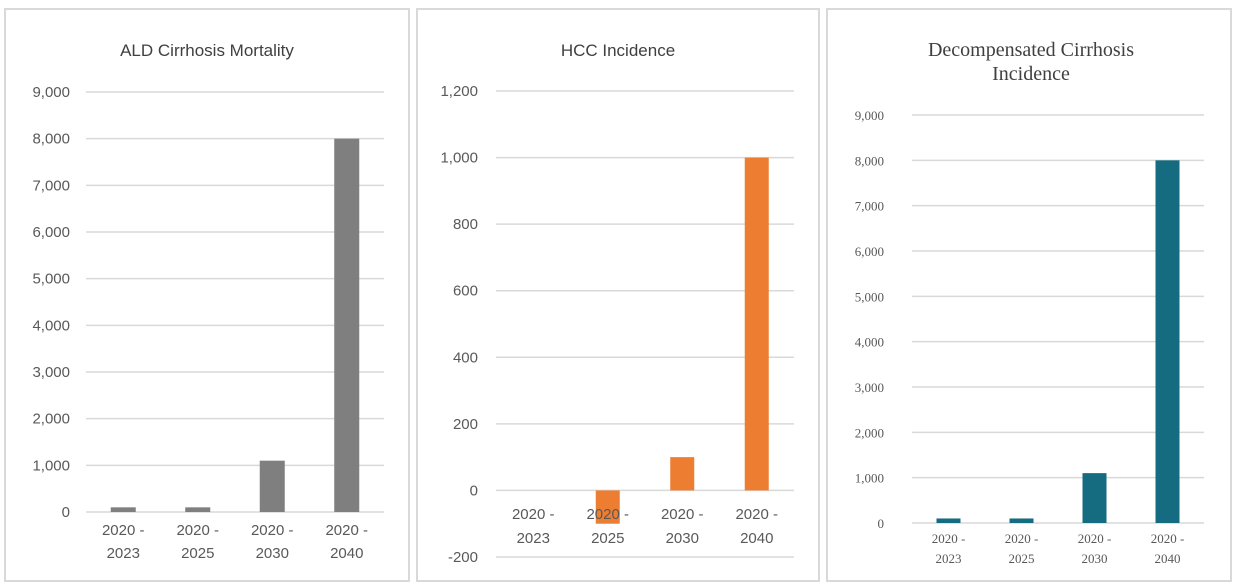 The width and height of the screenshot is (1236, 587). What do you see at coordinates (618, 50) in the screenshot?
I see `chart-title: HCC Incidence` at bounding box center [618, 50].